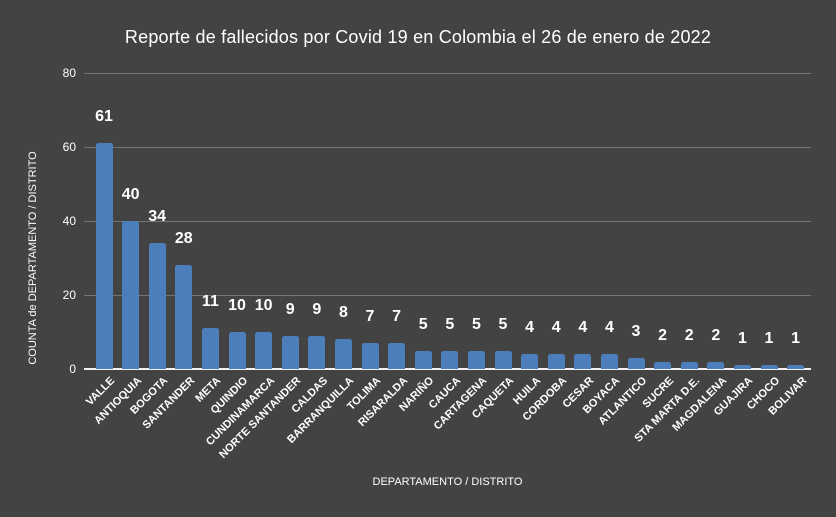 Image resolution: width=836 pixels, height=517 pixels. I want to click on bar-tolima, so click(370, 356).